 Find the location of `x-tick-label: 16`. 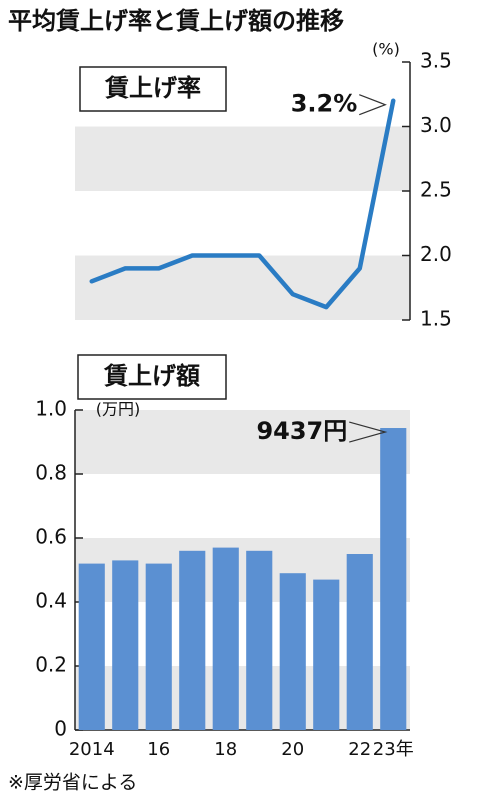

x-tick-label: 16 is located at coordinates (158, 749).